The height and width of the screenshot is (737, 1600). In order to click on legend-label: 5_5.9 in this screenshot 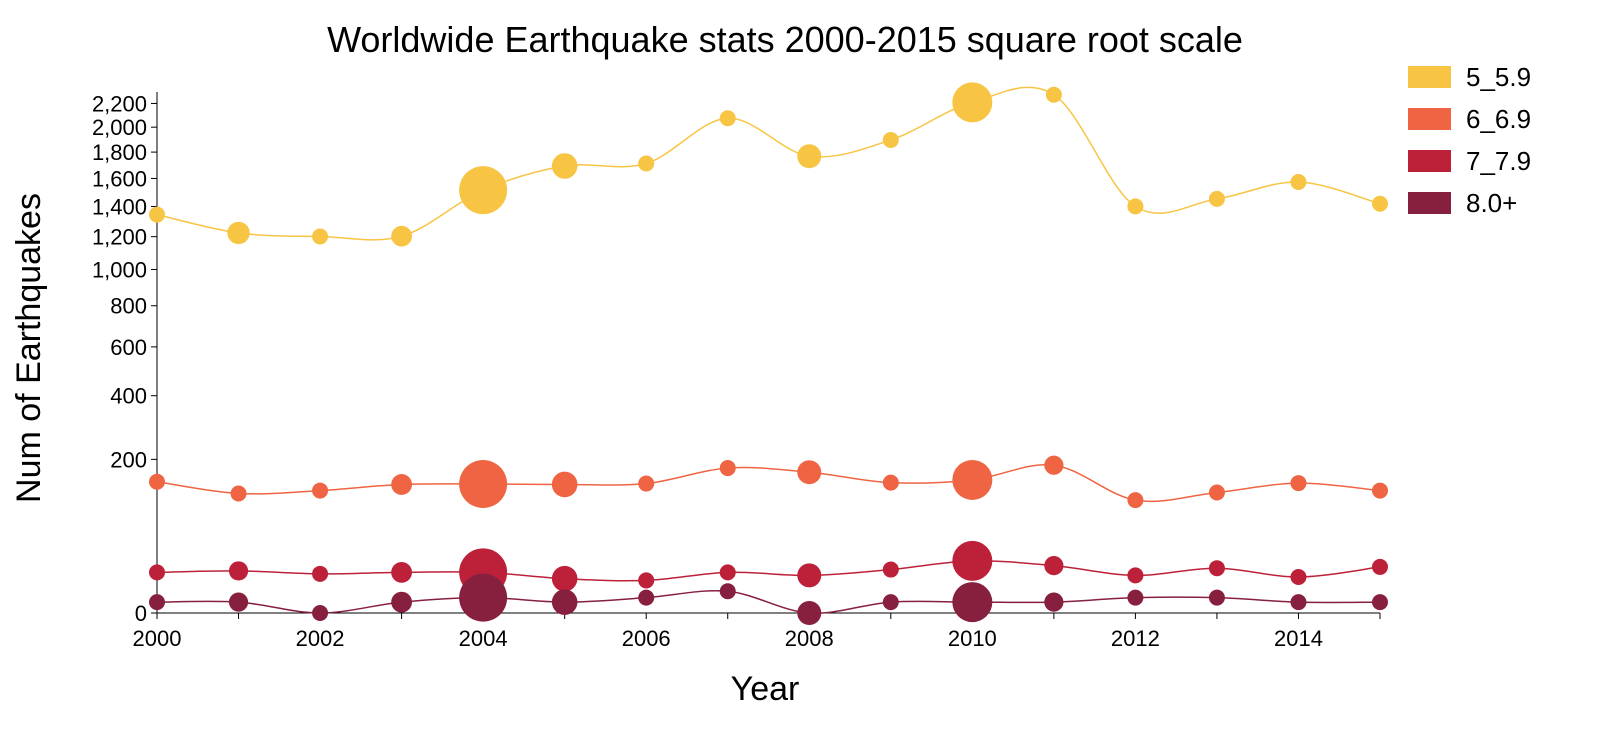, I will do `click(1498, 77)`.